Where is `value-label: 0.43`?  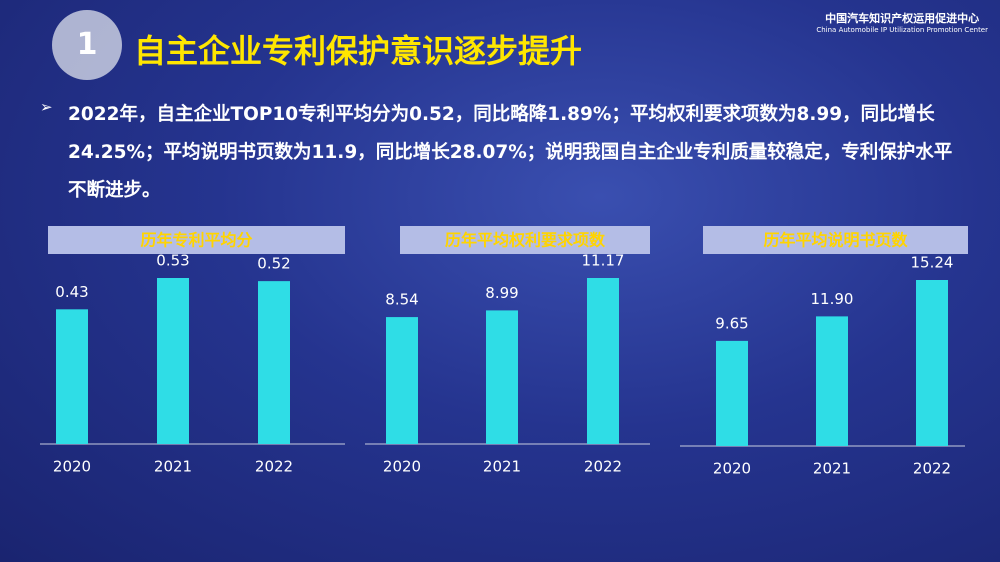
value-label: 0.43 is located at coordinates (71, 292).